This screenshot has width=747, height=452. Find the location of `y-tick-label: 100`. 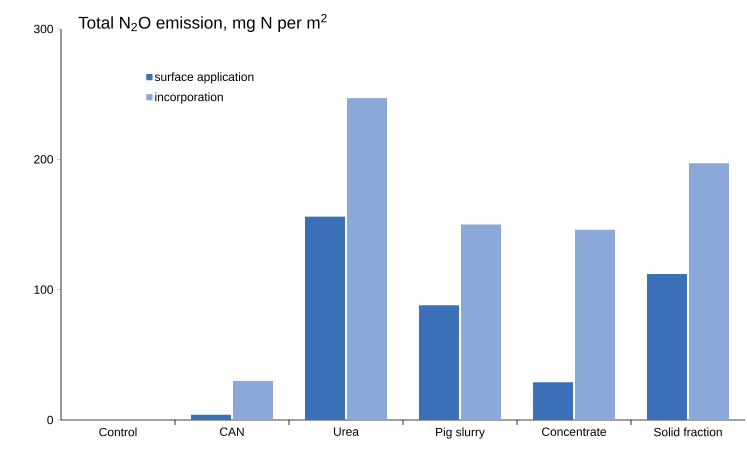

y-tick-label: 100 is located at coordinates (44, 289).